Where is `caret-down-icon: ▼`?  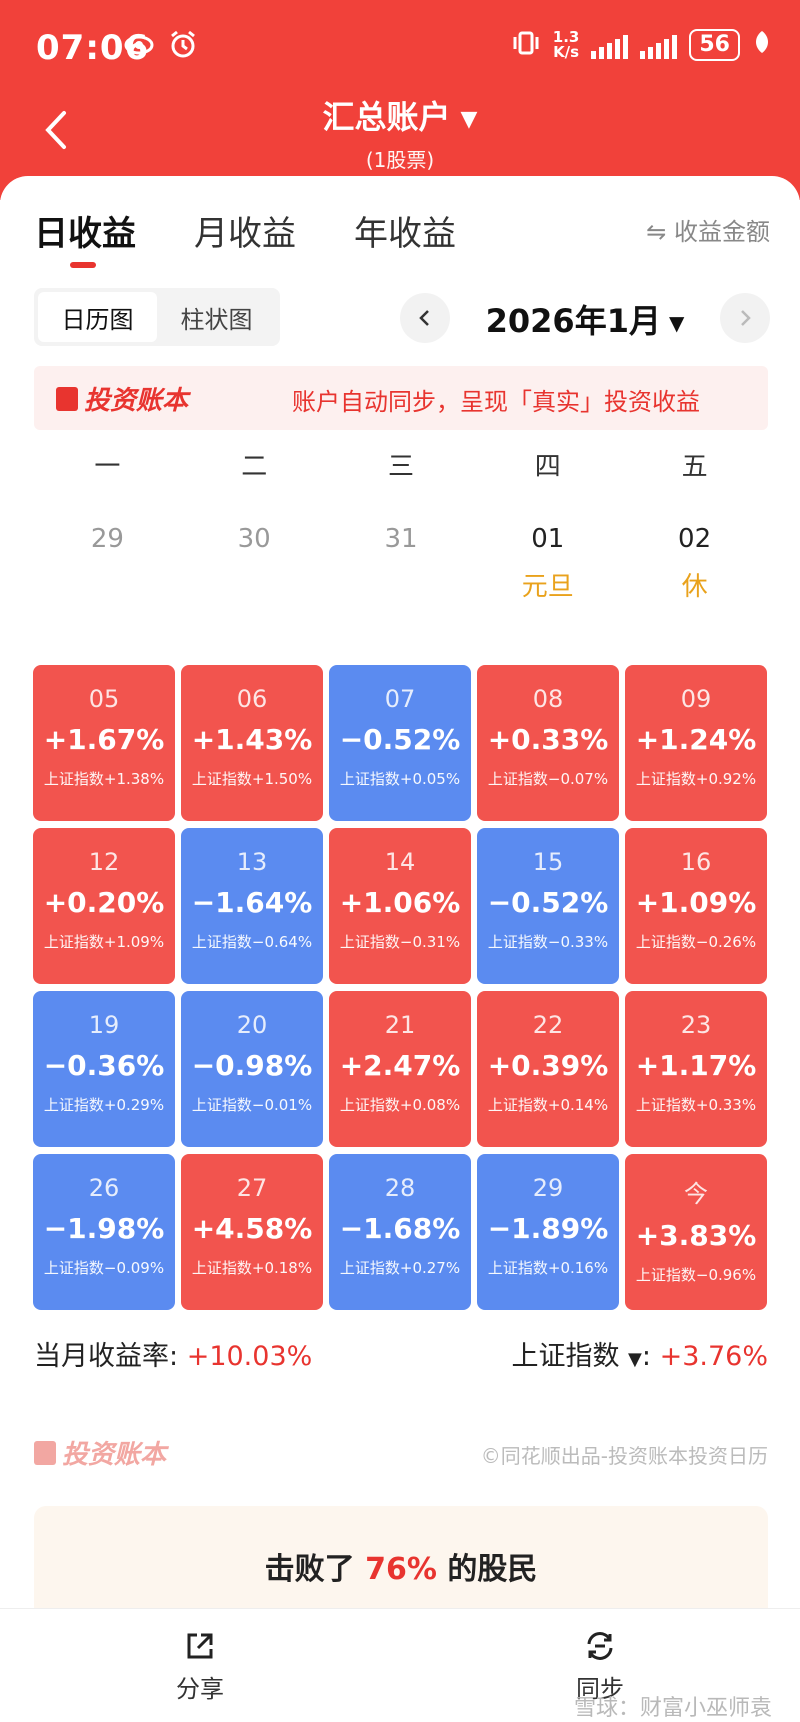 caret-down-icon: ▼ is located at coordinates (676, 323).